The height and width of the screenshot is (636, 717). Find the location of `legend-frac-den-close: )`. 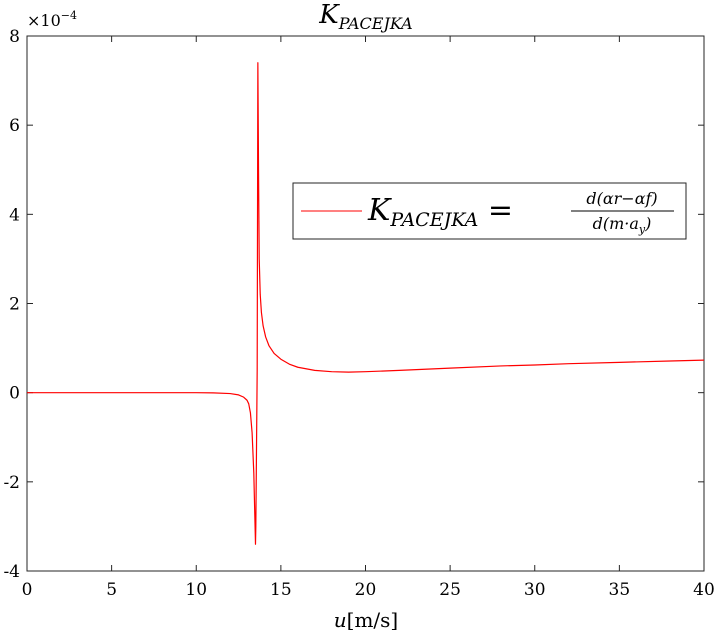

legend-frac-den-close: ) is located at coordinates (647, 223).